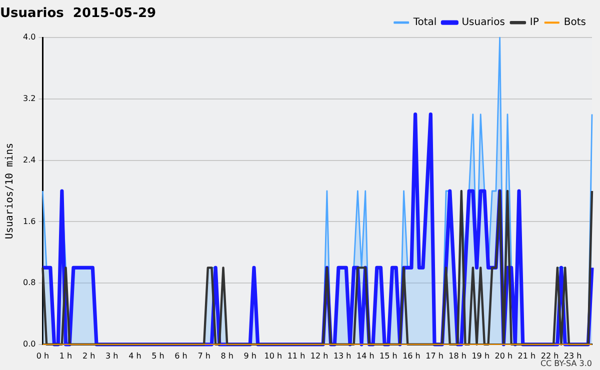 The image size is (600, 370). I want to click on x-tick-label: 5 h, so click(158, 355).